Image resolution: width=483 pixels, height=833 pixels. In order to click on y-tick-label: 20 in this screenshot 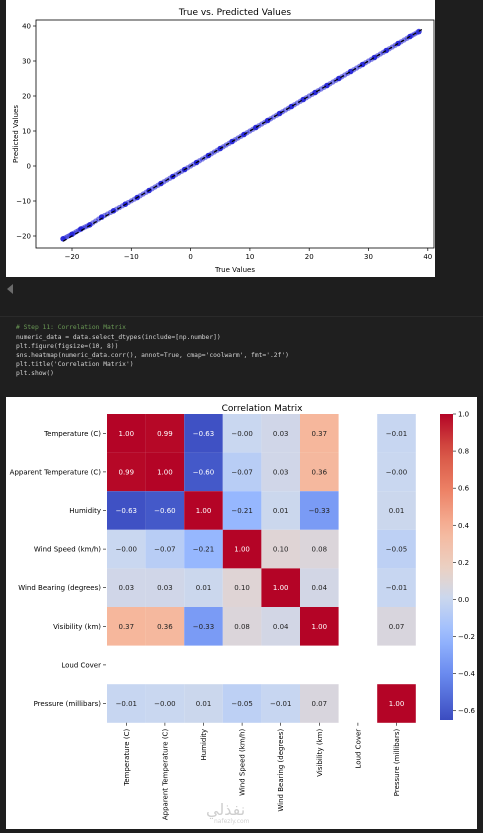, I will do `click(26, 97)`.